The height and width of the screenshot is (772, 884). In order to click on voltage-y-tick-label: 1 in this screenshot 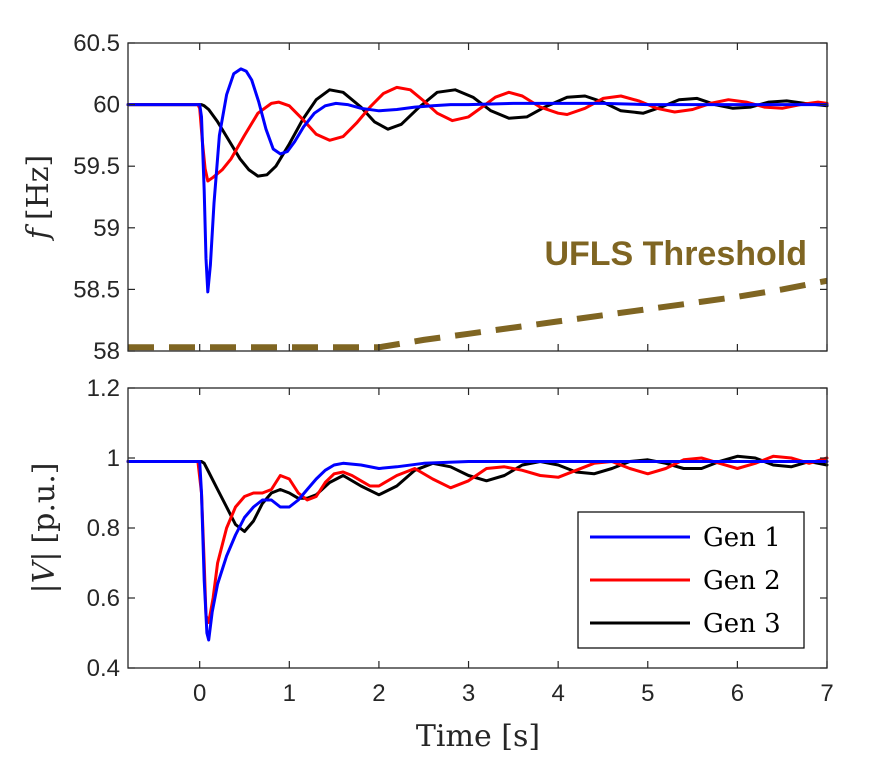, I will do `click(113, 458)`.